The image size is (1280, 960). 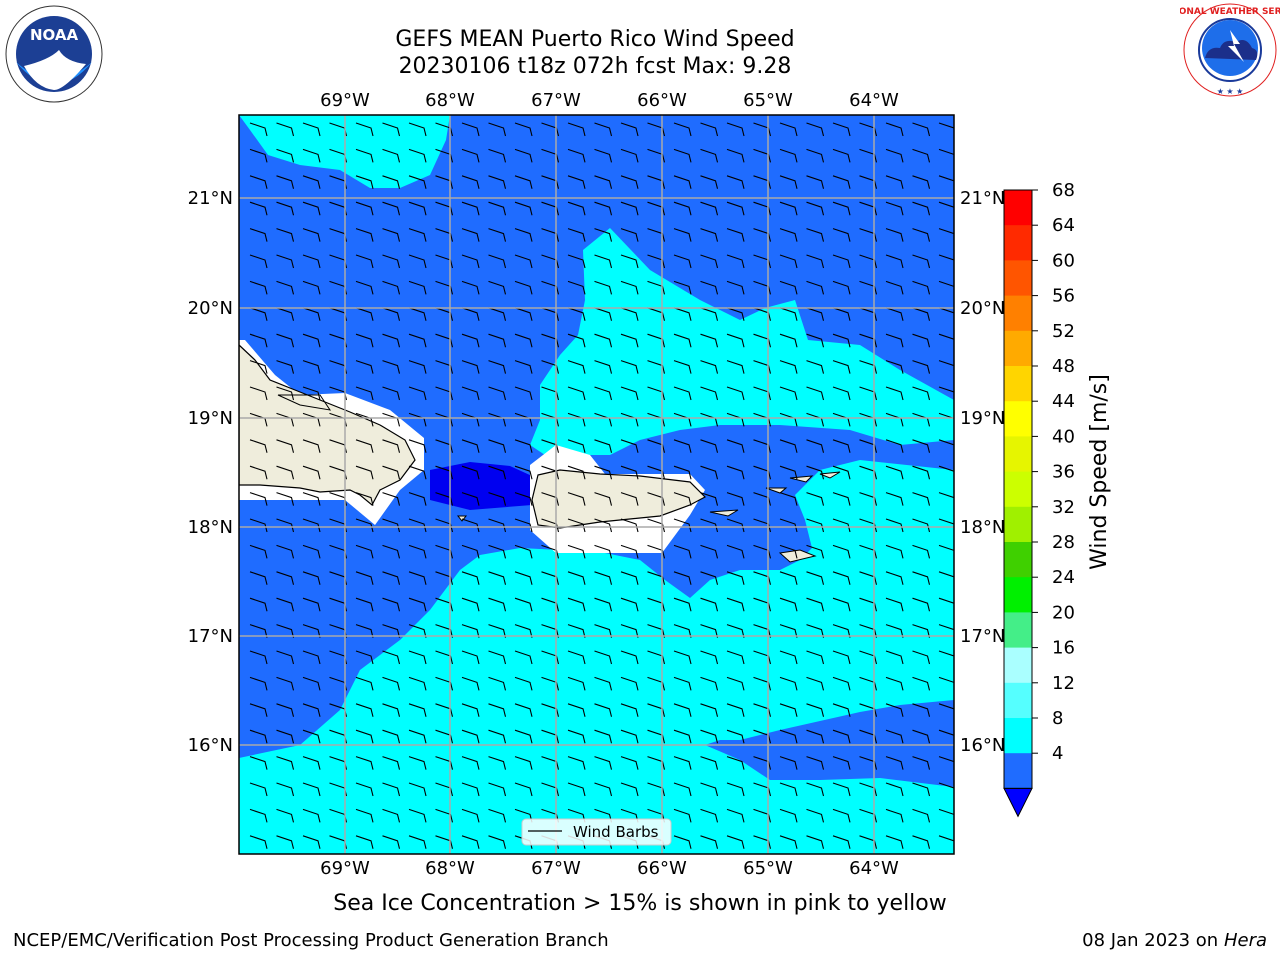 I want to click on lat-label-left: 21°N, so click(x=210, y=198).